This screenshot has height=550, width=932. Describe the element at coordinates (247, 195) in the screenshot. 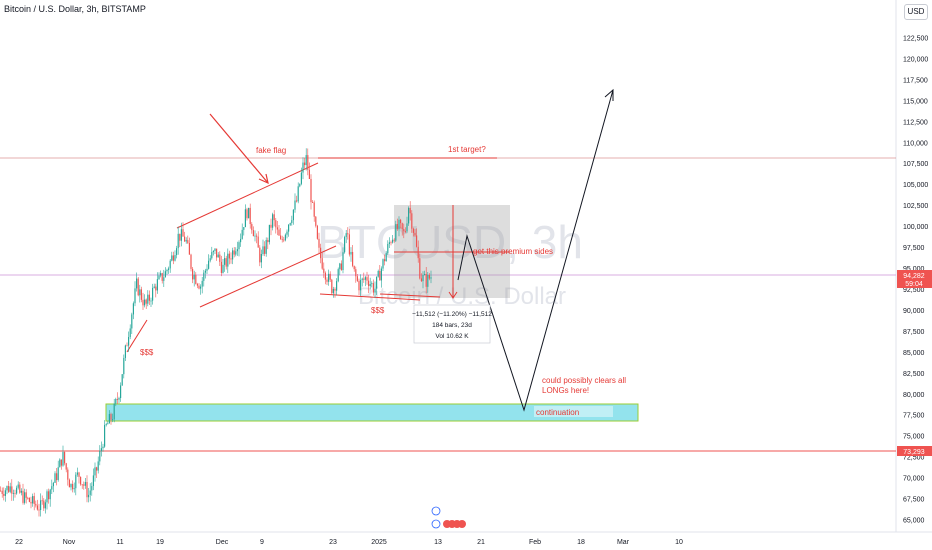

I see `flag-upper-line` at that location.